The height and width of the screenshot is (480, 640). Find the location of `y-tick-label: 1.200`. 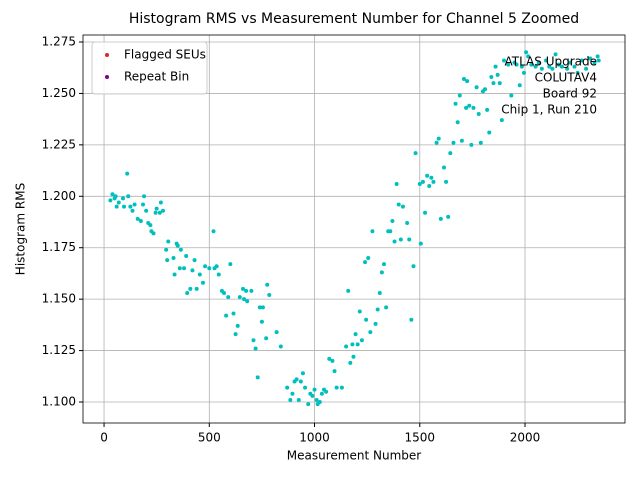

y-tick-label: 1.200 is located at coordinates (59, 196).